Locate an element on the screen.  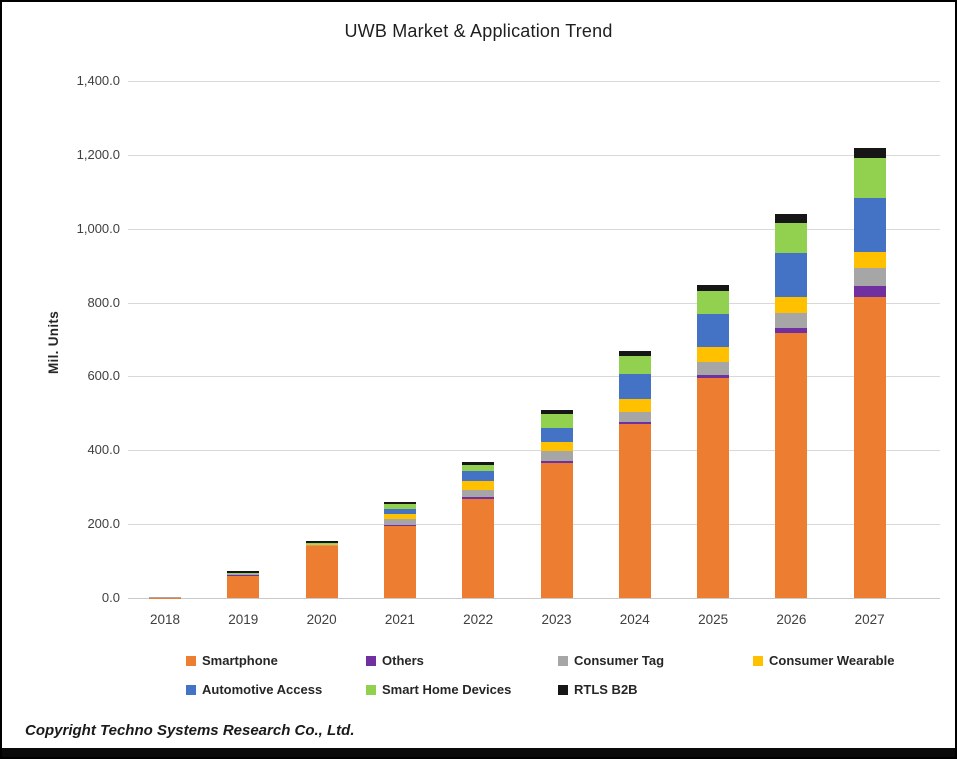
gridline-800.0 is located at coordinates (534, 303).